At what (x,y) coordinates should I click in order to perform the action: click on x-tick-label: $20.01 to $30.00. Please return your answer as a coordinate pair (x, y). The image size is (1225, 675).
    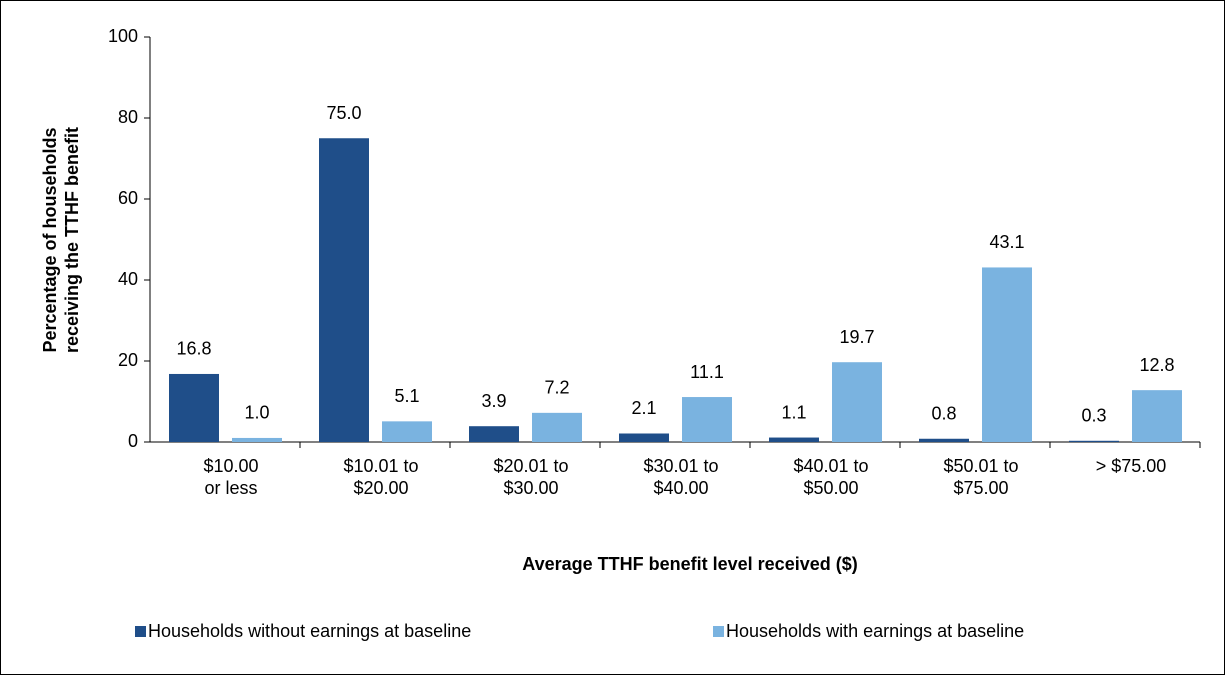
    Looking at the image, I should click on (530, 477).